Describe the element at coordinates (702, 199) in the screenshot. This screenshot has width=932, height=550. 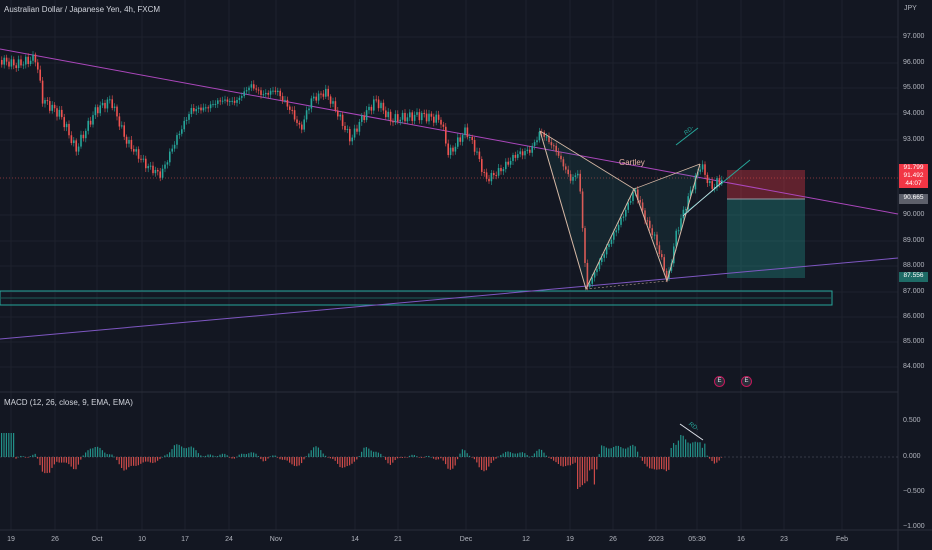
I see `wedge-lower-line` at that location.